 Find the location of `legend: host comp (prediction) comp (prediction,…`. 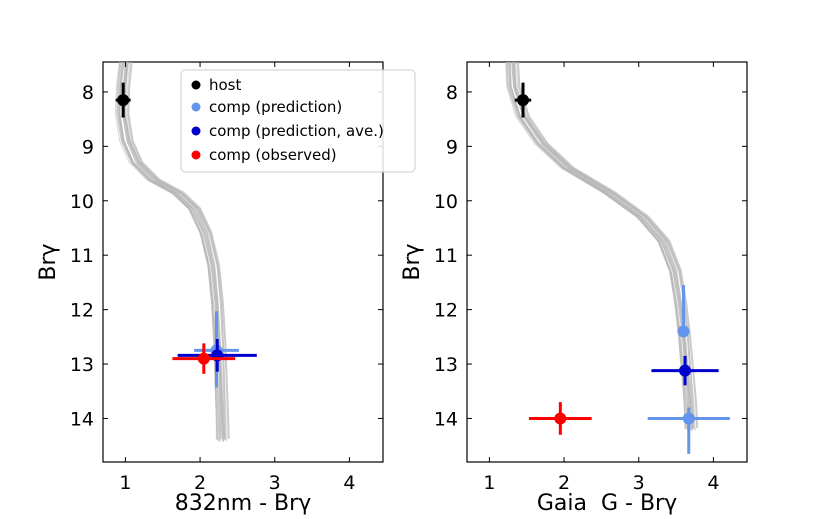

legend: host comp (prediction) comp (prediction,… is located at coordinates (298, 121).